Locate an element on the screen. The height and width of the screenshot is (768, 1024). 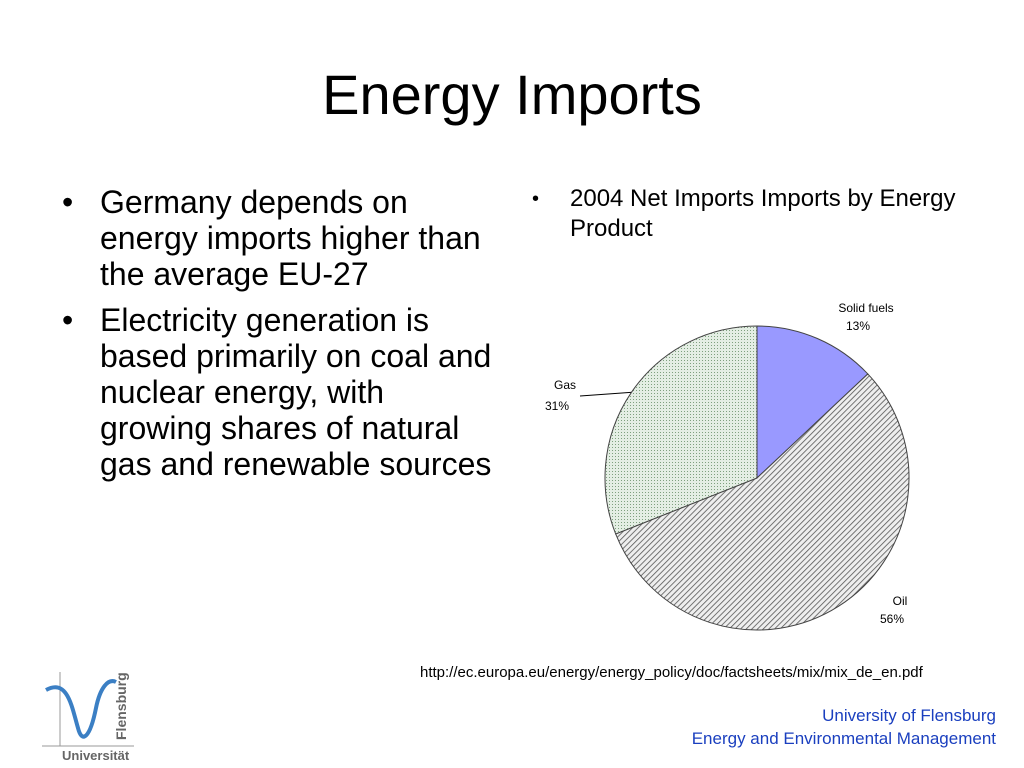
footer-line: Energy and Environmental Management is located at coordinates (843, 738).